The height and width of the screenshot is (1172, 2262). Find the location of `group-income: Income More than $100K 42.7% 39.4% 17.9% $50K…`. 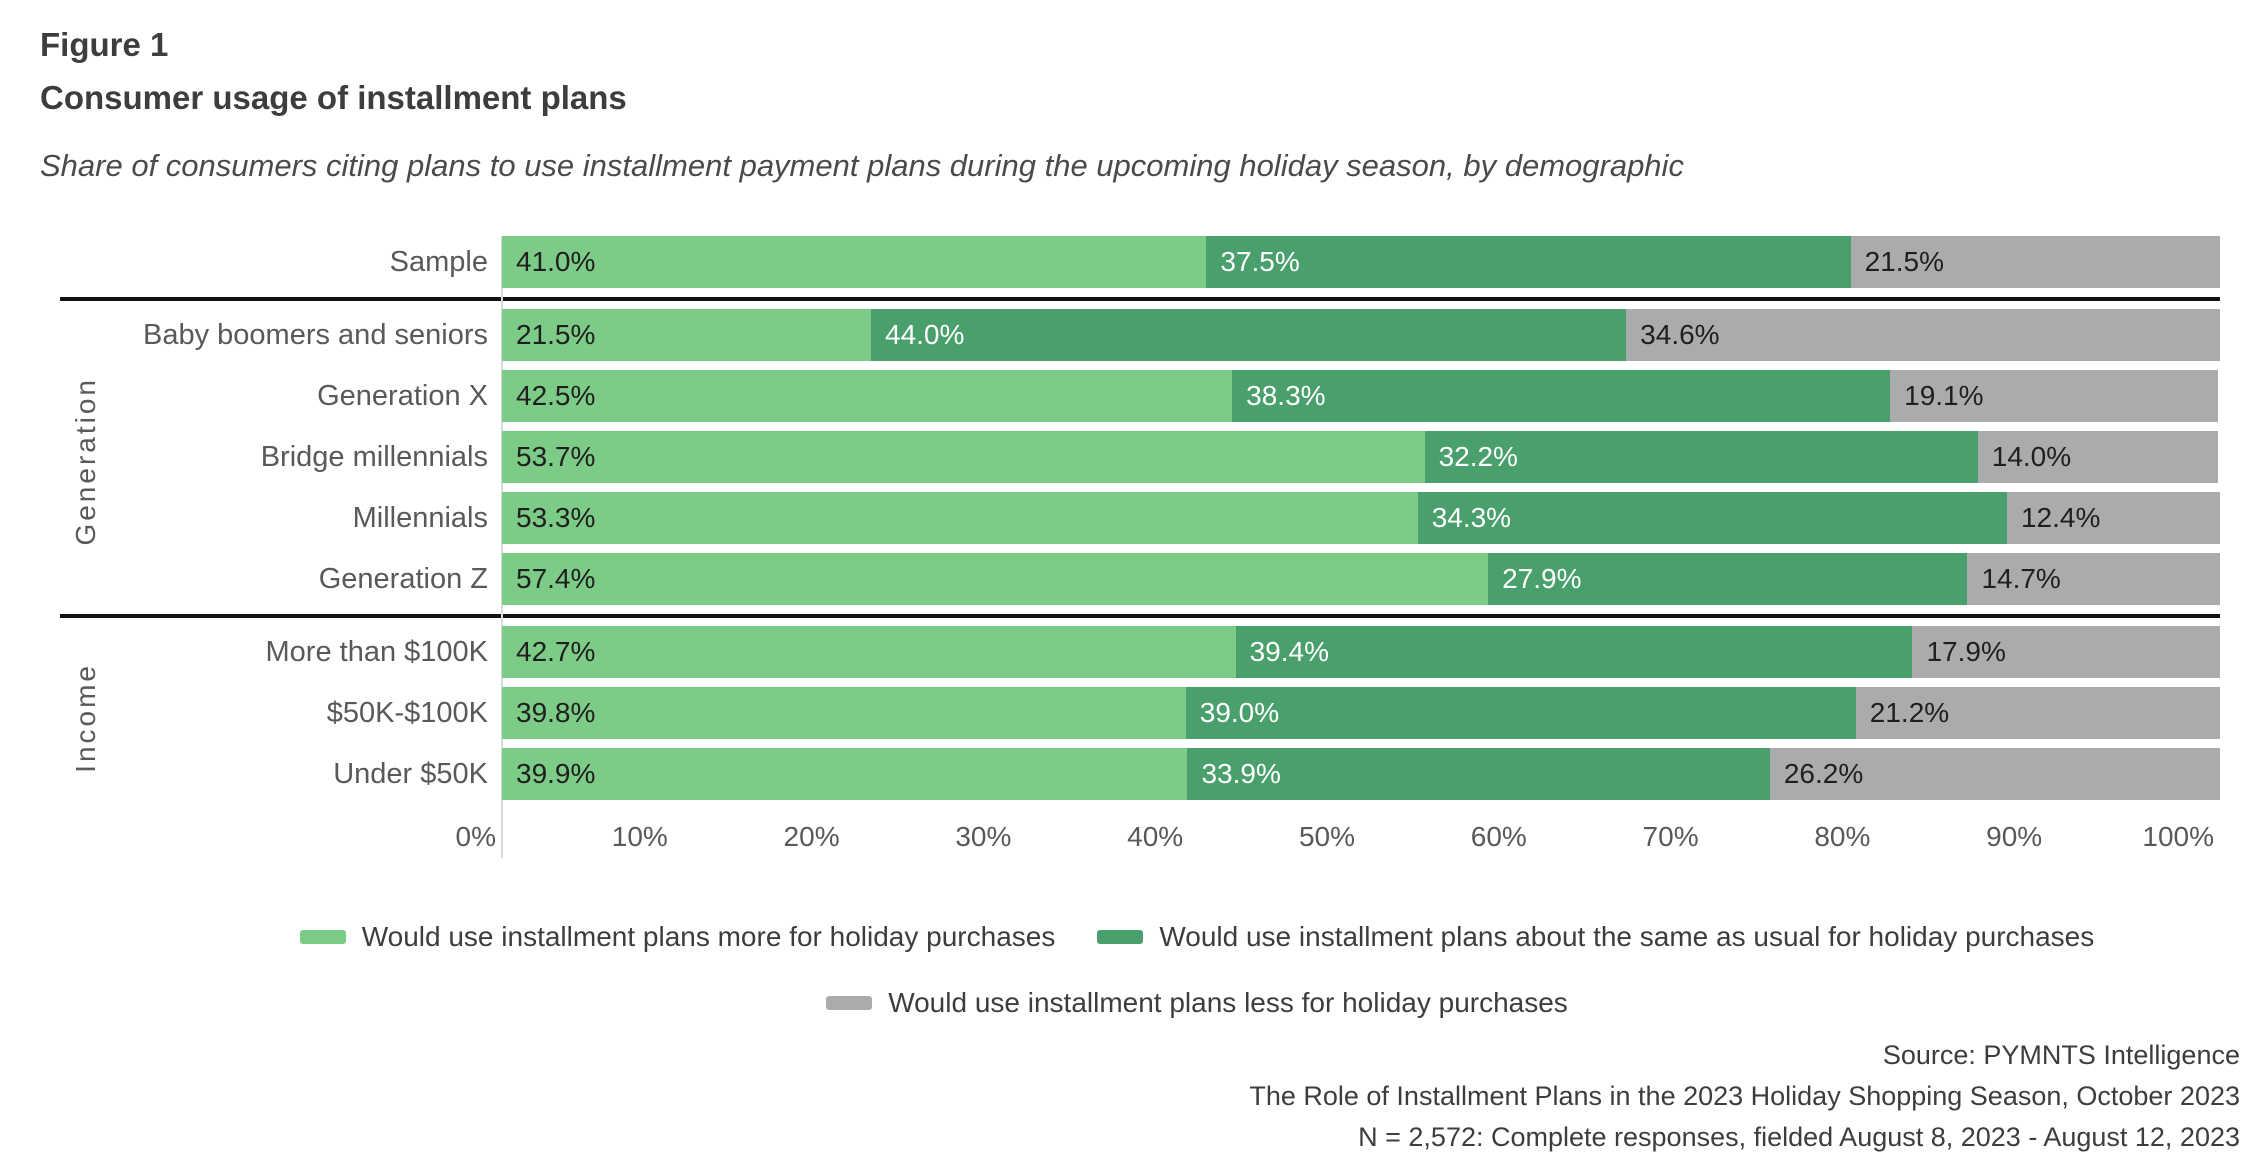

group-income: Income More than $100K 42.7% 39.4% 17.9% $50K… is located at coordinates (1140, 717).